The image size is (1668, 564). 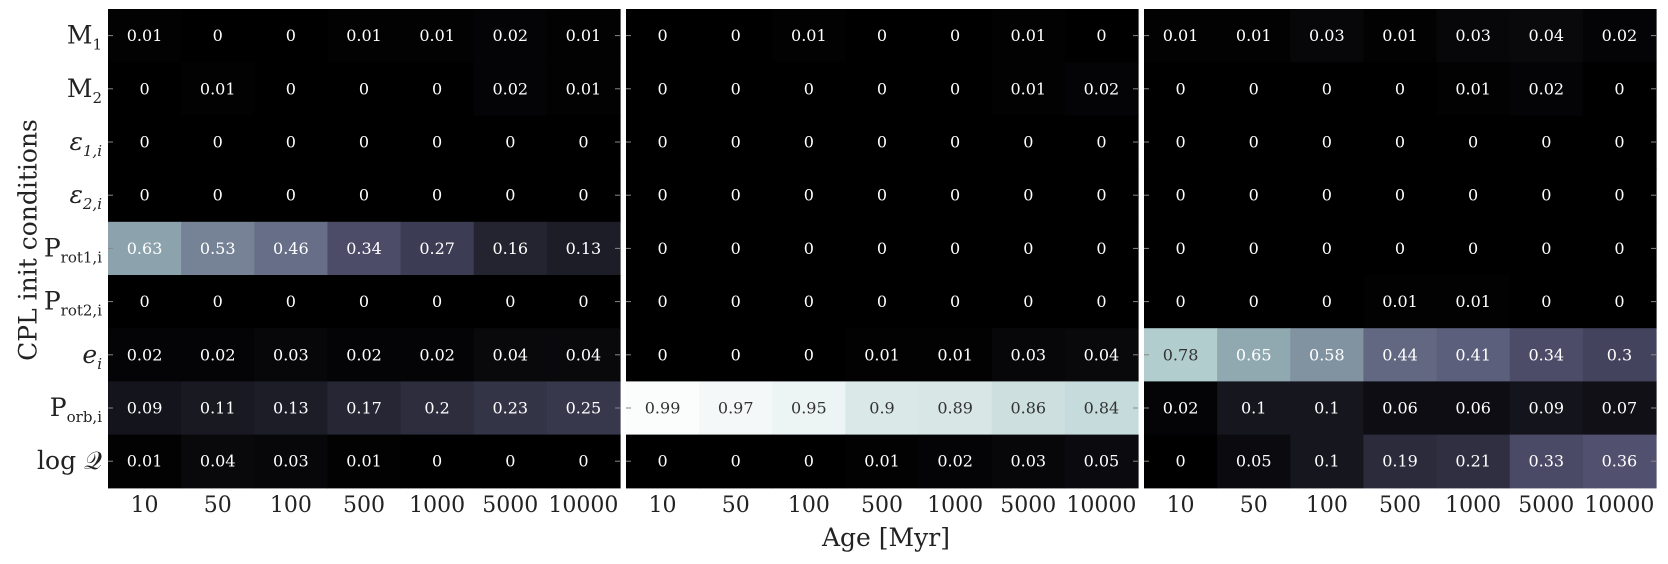 I want to click on cell-value-label: 0.95, so click(x=809, y=408).